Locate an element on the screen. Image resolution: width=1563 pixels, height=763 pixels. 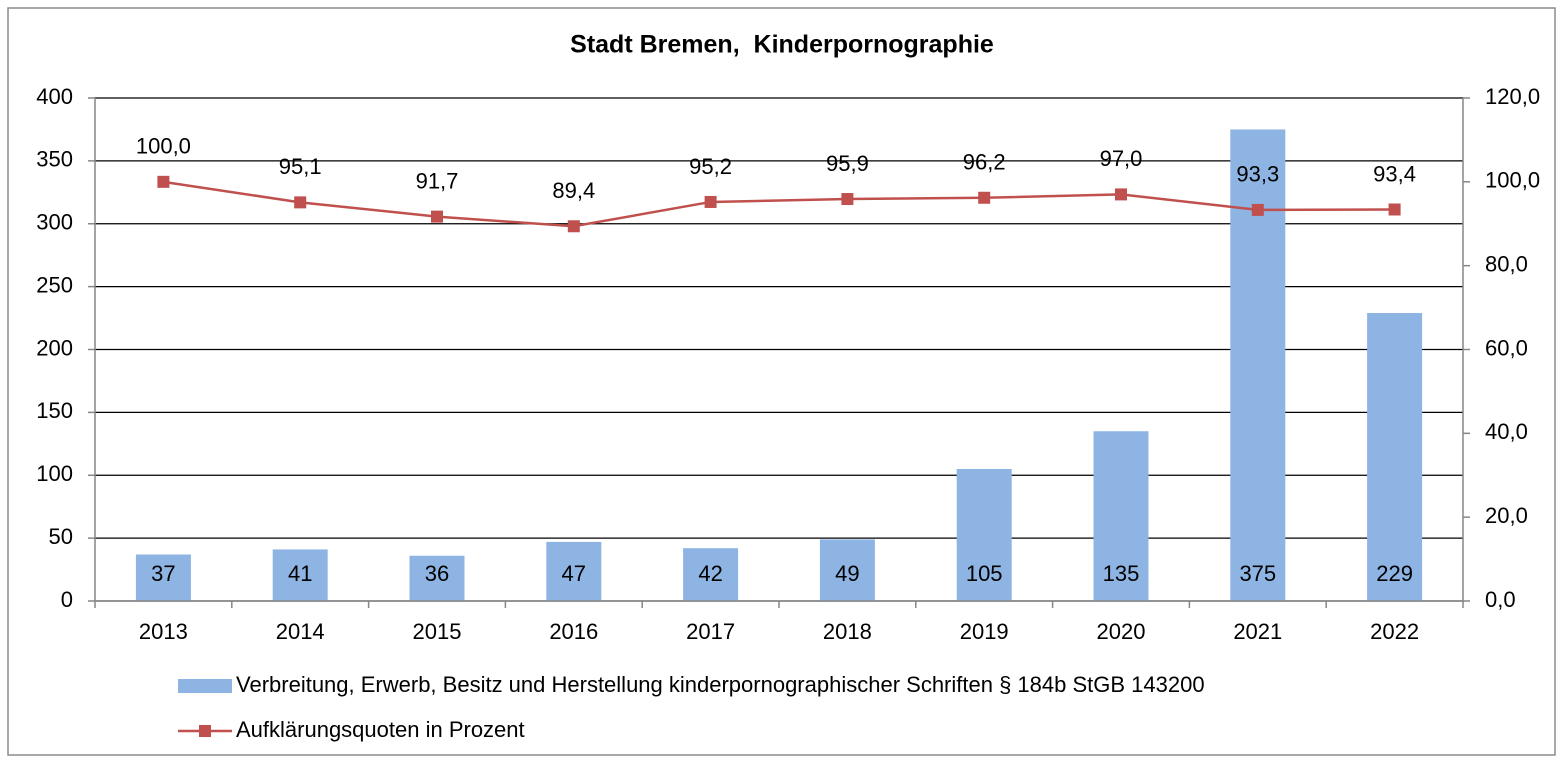
y2-tick-label: 120,0 is located at coordinates (1512, 96).